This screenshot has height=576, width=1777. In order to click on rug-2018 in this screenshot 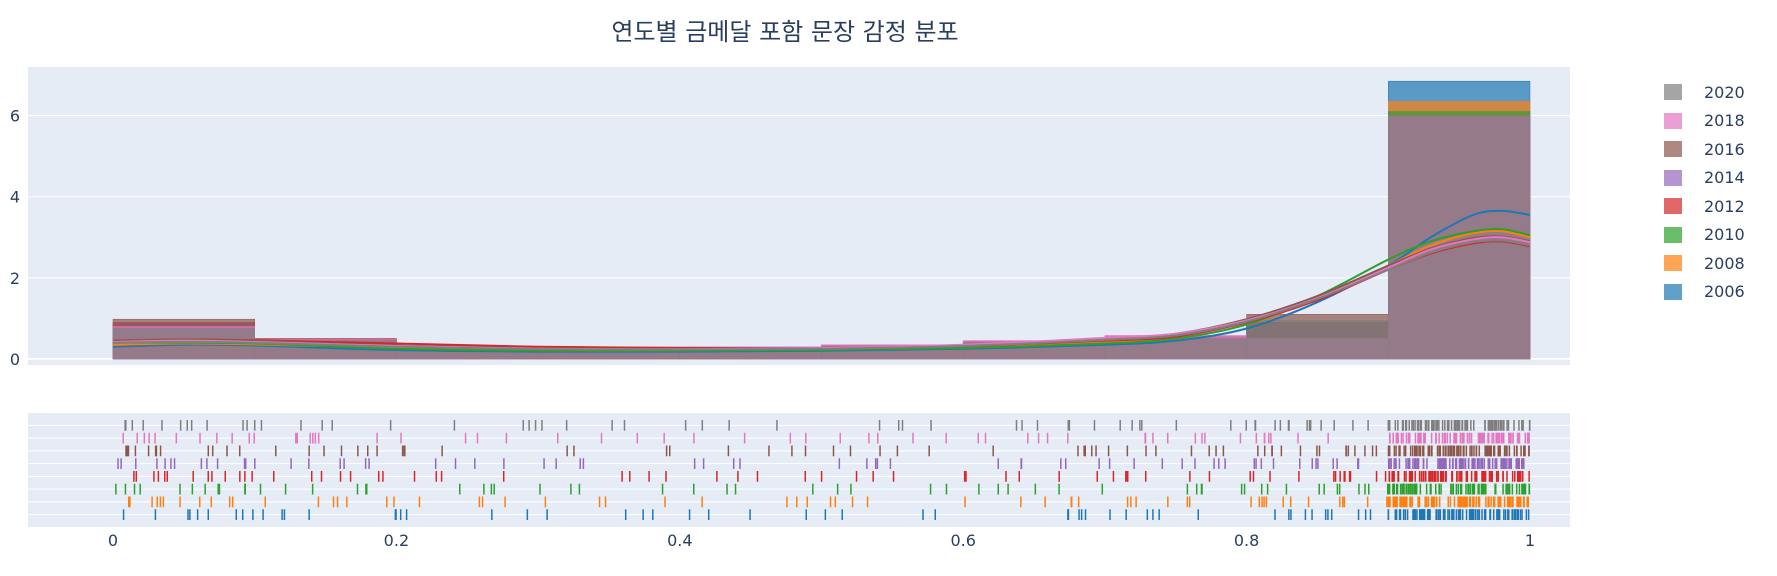, I will do `click(799, 438)`.